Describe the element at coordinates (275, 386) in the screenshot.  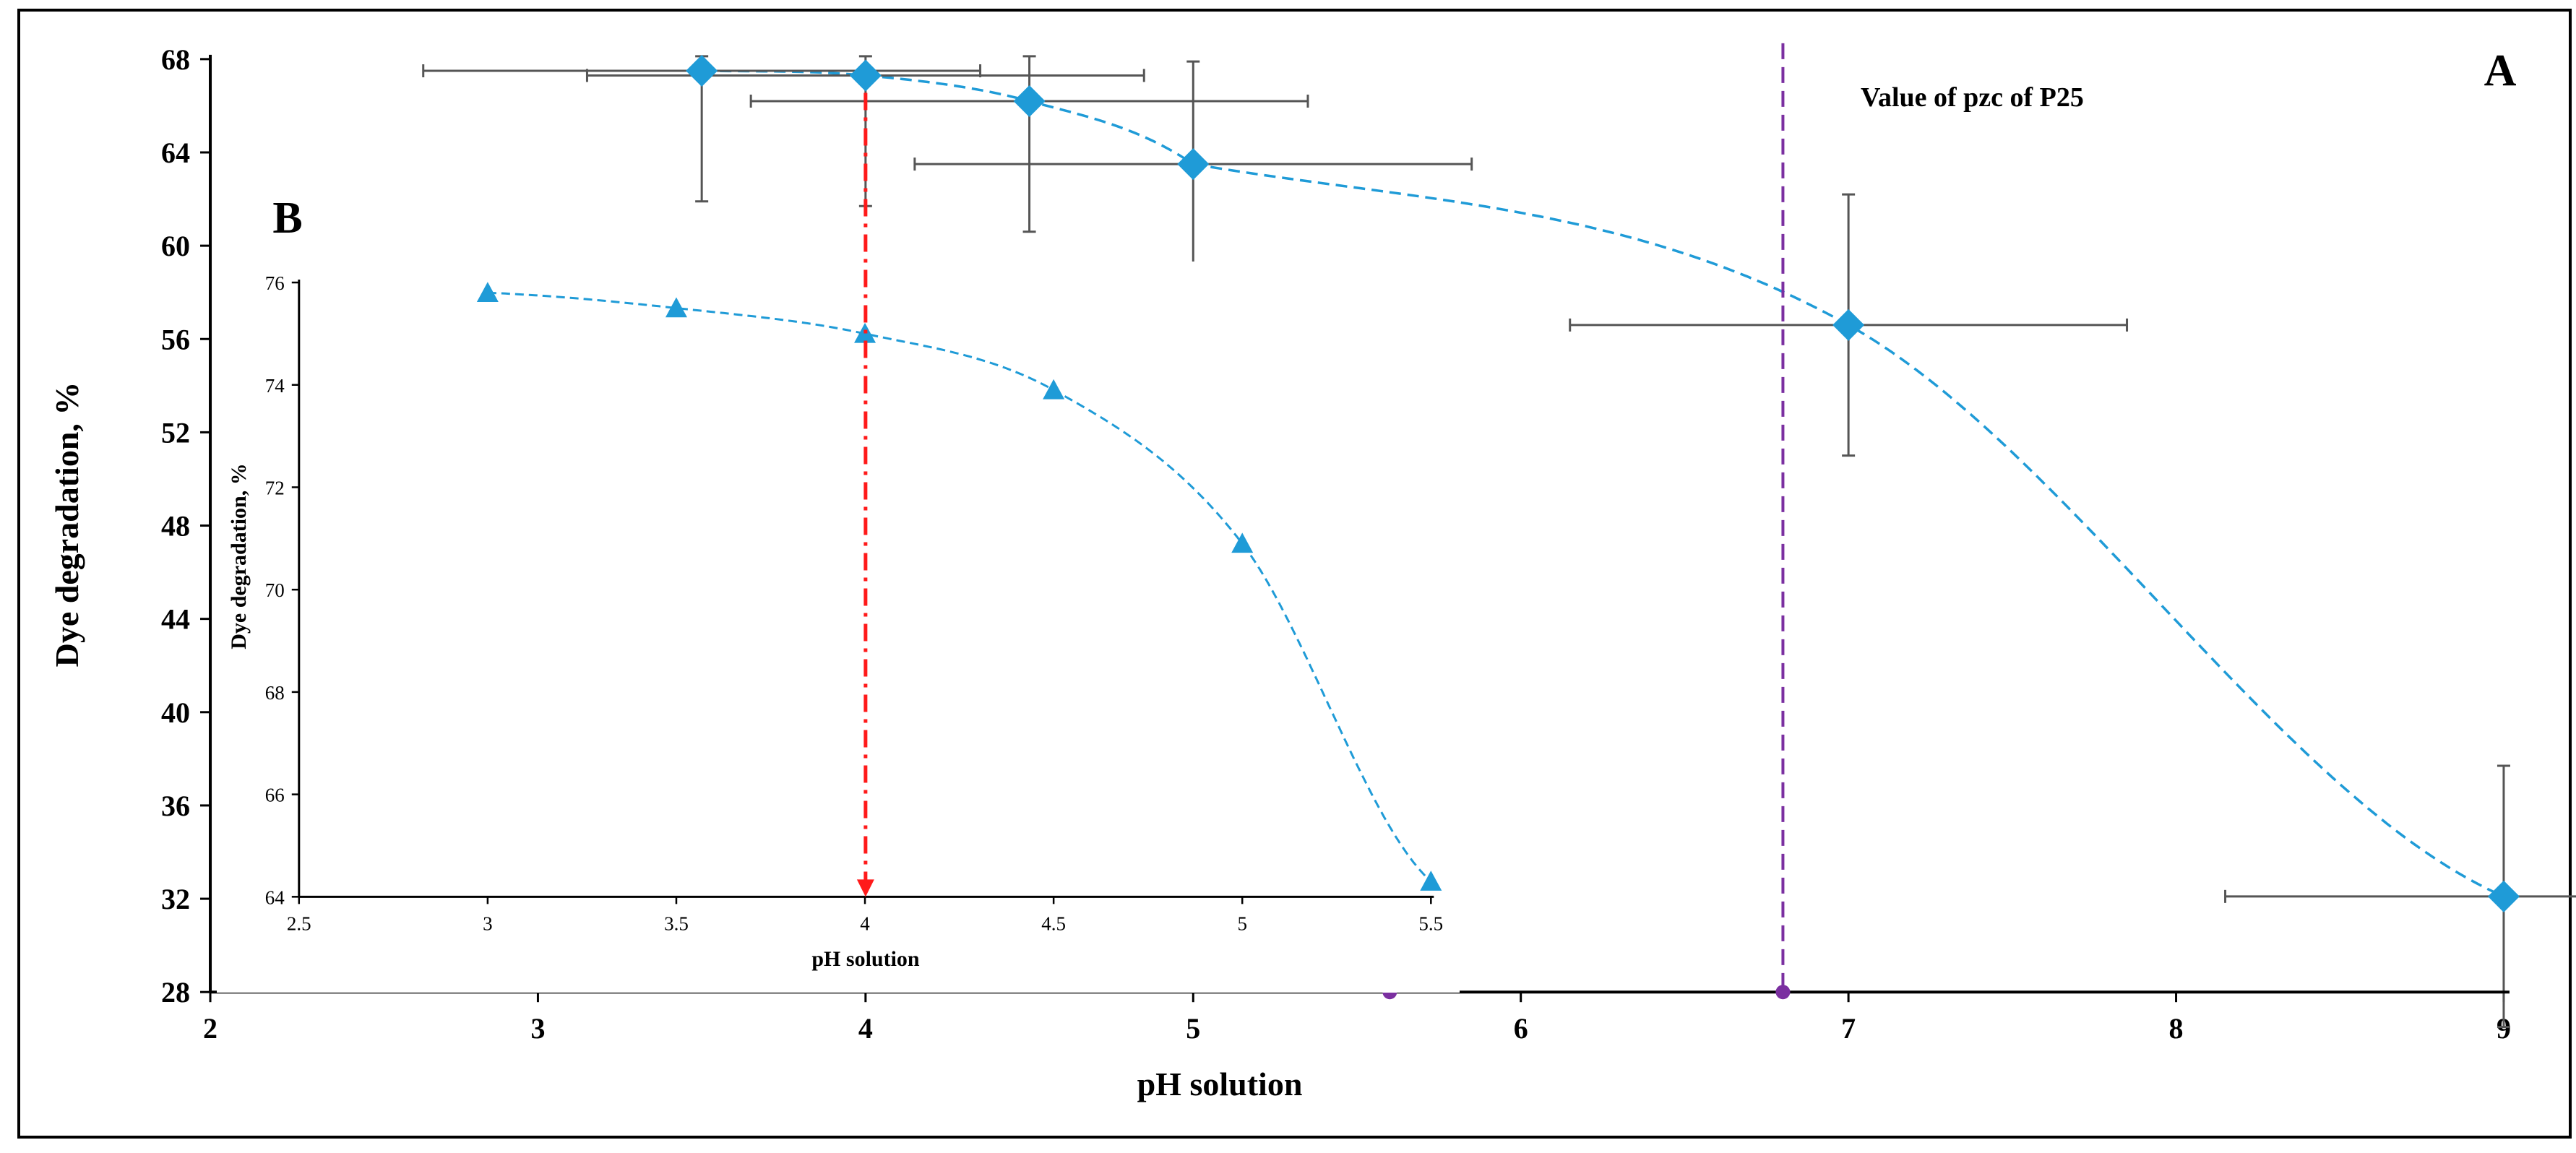
I see `inset-y-tick-label: 74` at that location.